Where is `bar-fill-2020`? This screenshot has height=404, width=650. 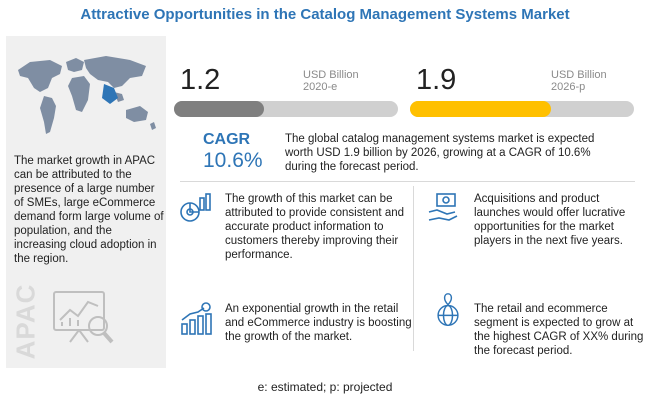 bar-fill-2020 is located at coordinates (219, 109).